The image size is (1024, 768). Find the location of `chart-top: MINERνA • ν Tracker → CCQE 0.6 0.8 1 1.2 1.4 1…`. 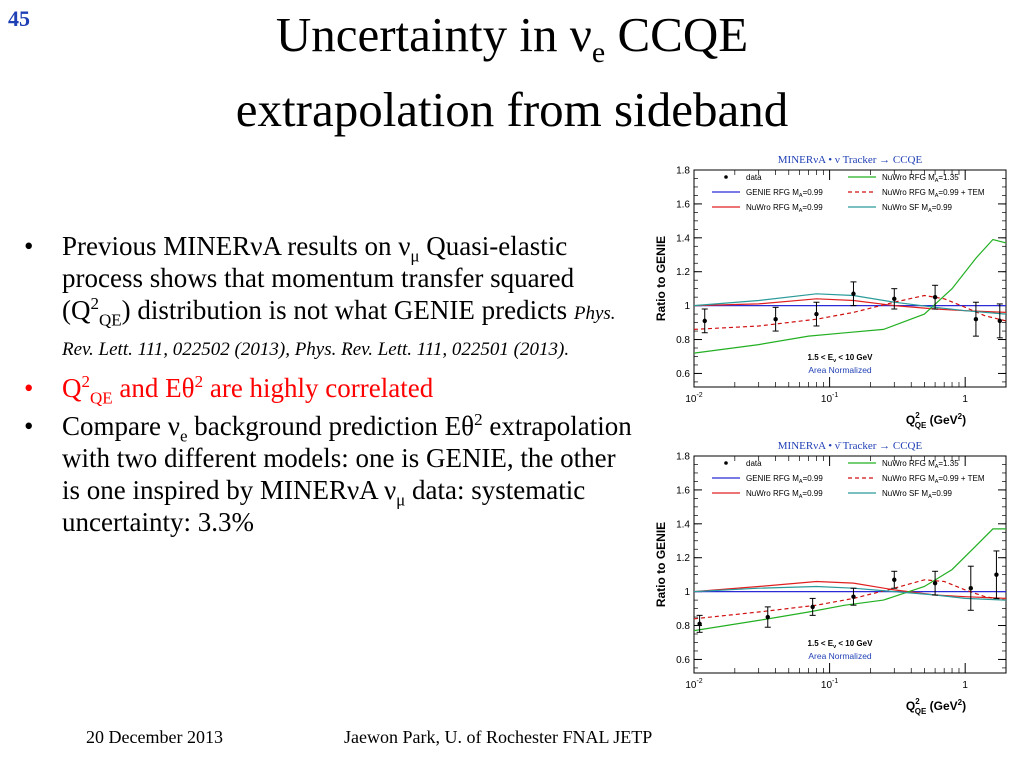

chart-top: MINERνA • ν Tracker → CCQE 0.6 0.8 1 1.2 1.4 1… is located at coordinates (834, 297).